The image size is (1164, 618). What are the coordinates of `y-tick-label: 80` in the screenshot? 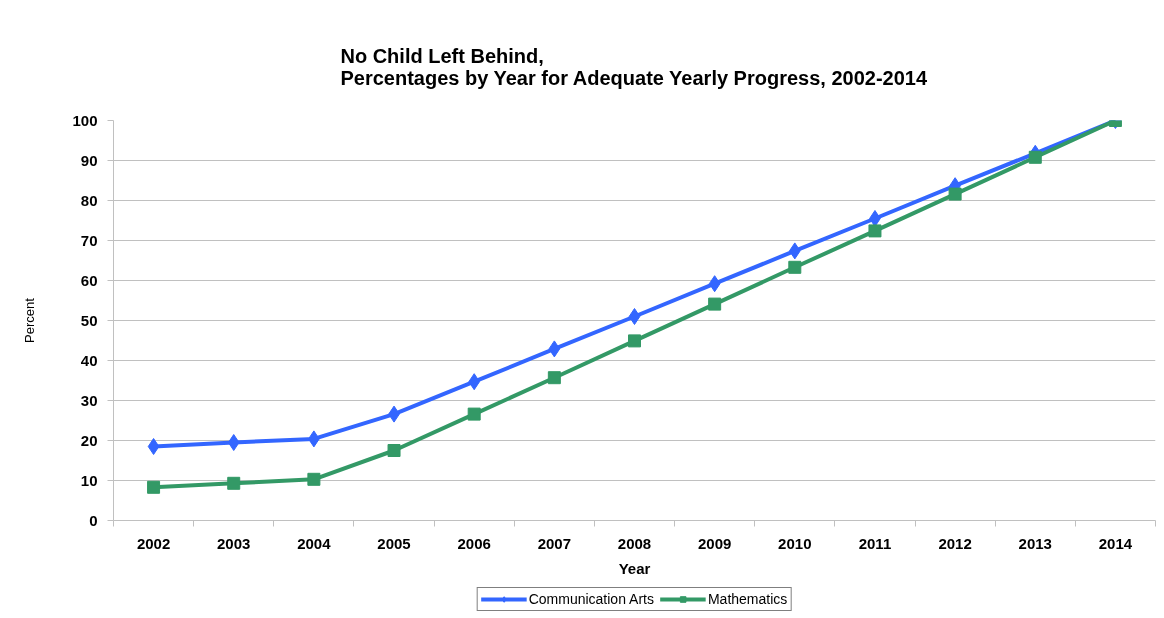 It's located at (89, 200).